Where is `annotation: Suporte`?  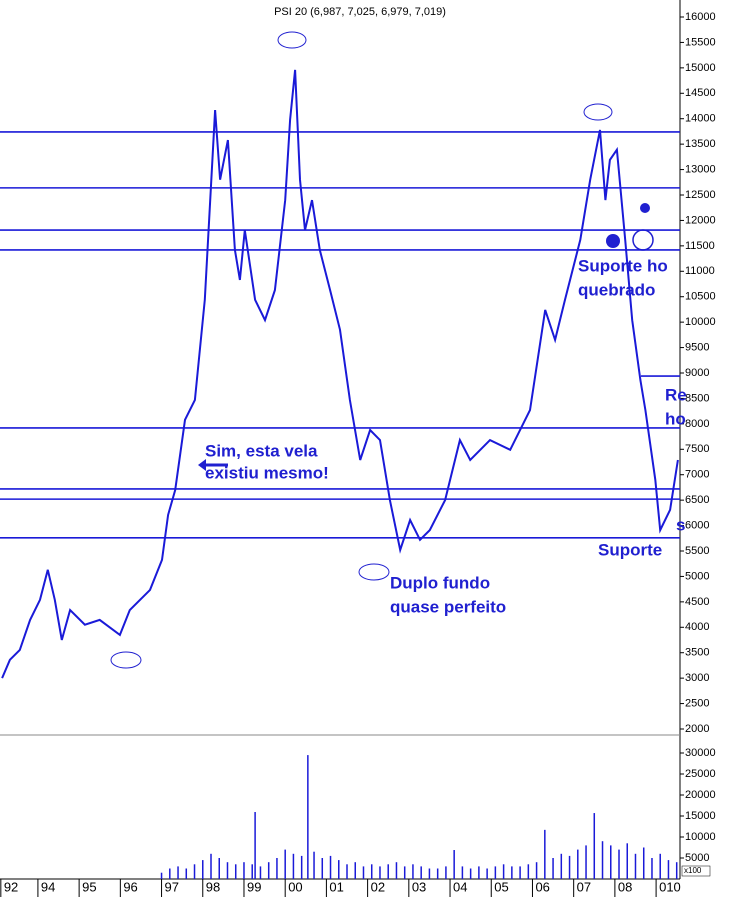 annotation: Suporte is located at coordinates (630, 549).